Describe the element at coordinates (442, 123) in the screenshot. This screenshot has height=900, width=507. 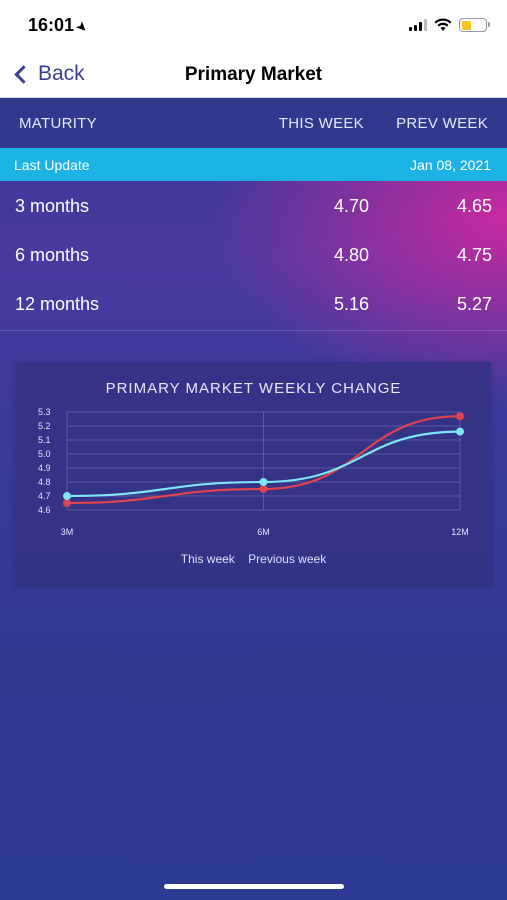
I see `header-prev-week: PREV WEEK` at that location.